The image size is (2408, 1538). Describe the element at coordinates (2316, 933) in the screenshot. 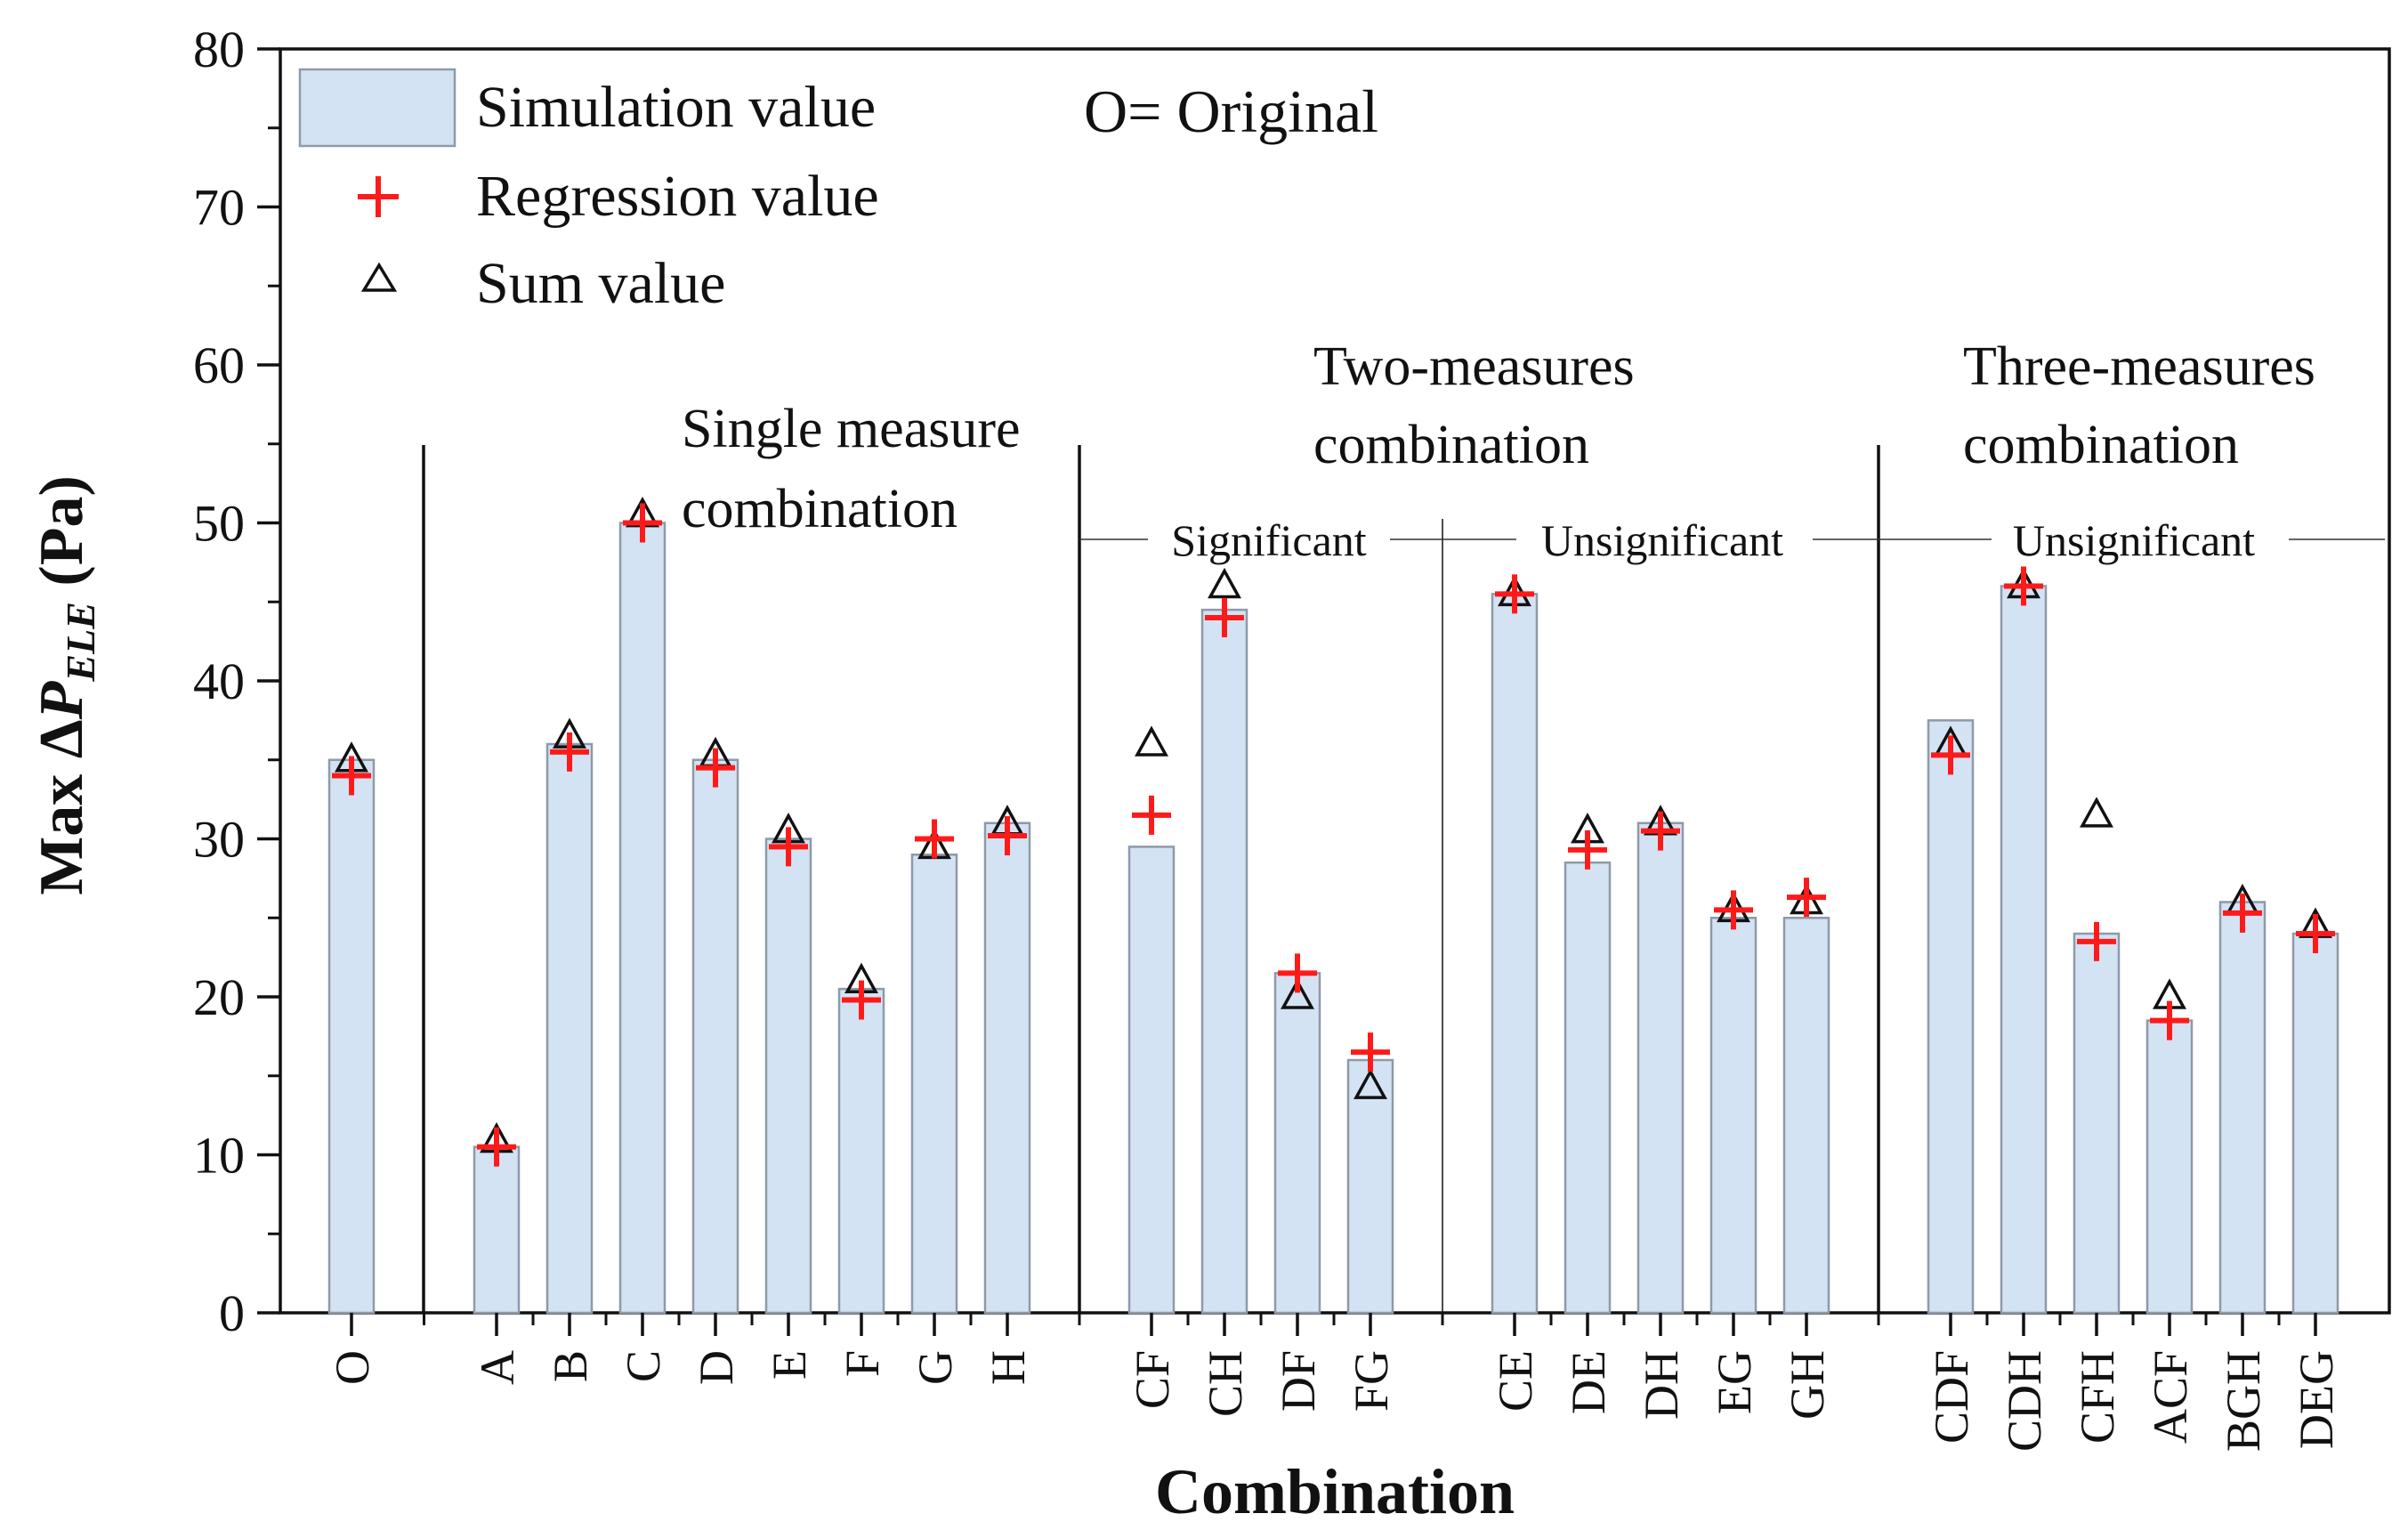

I see `regression-marker-DEG` at that location.